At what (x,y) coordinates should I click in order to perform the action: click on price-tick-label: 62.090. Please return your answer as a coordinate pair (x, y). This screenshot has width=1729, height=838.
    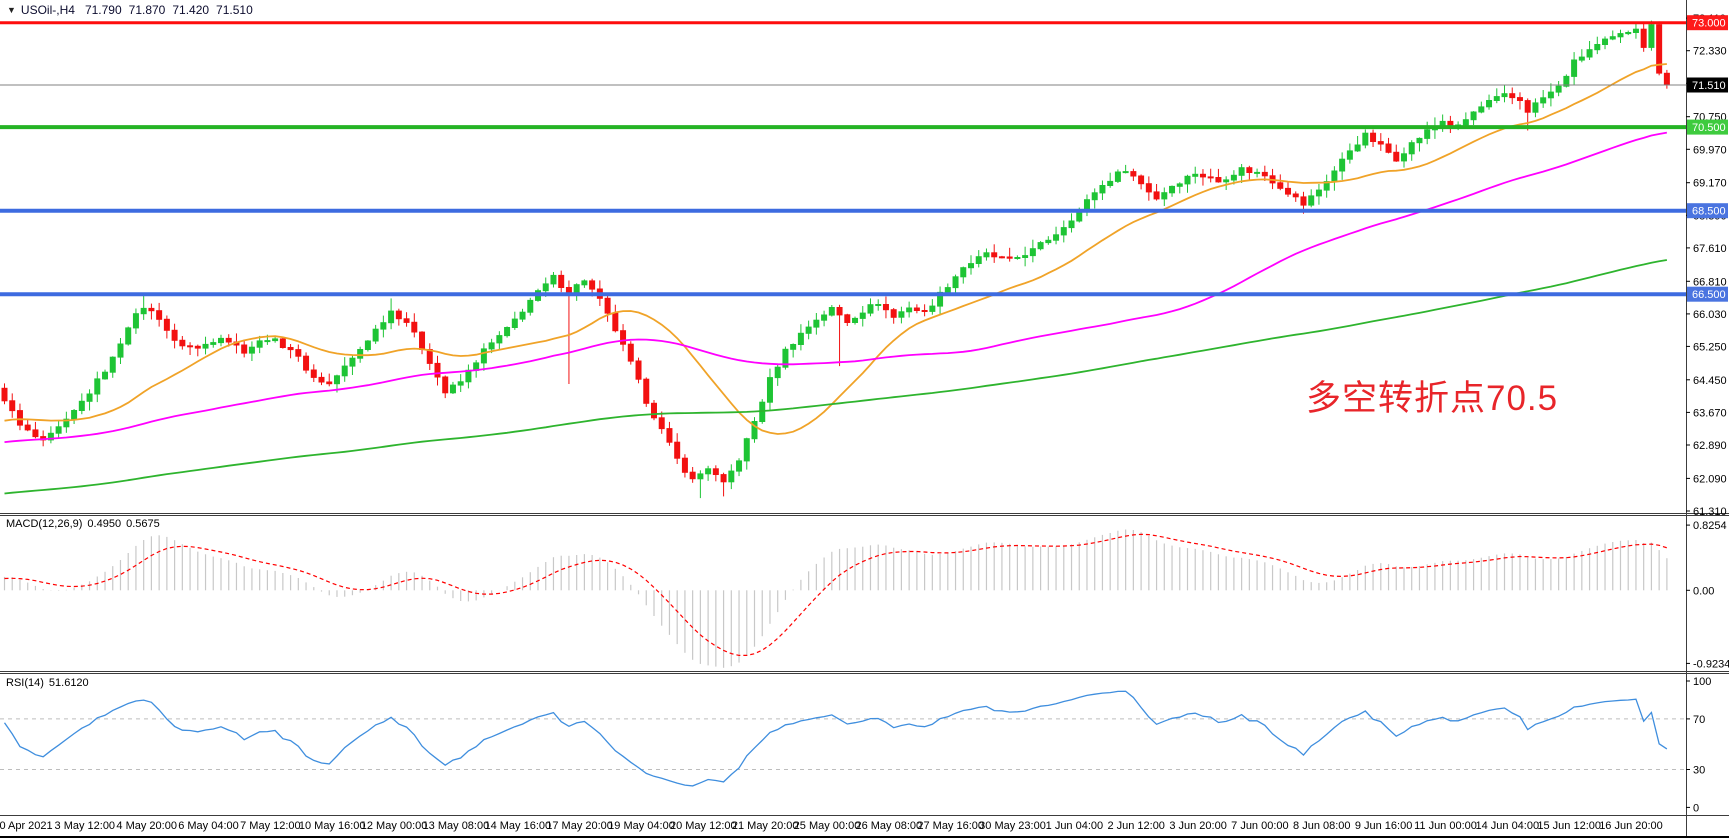
    Looking at the image, I should click on (1710, 479).